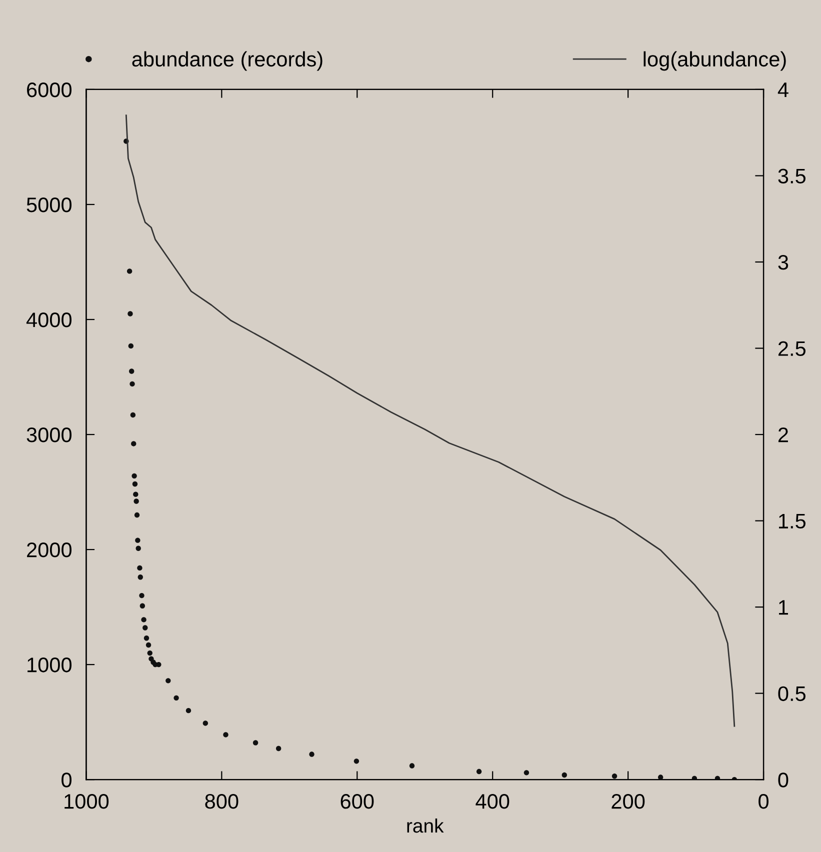 The width and height of the screenshot is (821, 852). Describe the element at coordinates (792, 521) in the screenshot. I see `y2-tick-label: 1.5` at that location.